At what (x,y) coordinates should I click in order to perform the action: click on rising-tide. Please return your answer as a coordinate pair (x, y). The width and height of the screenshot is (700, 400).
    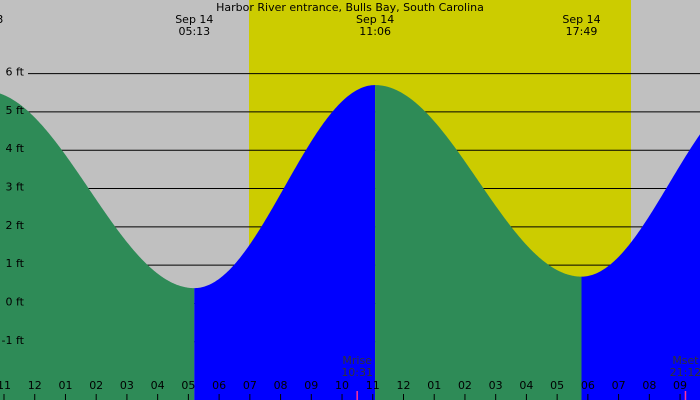
    Looking at the image, I should click on (640, 267).